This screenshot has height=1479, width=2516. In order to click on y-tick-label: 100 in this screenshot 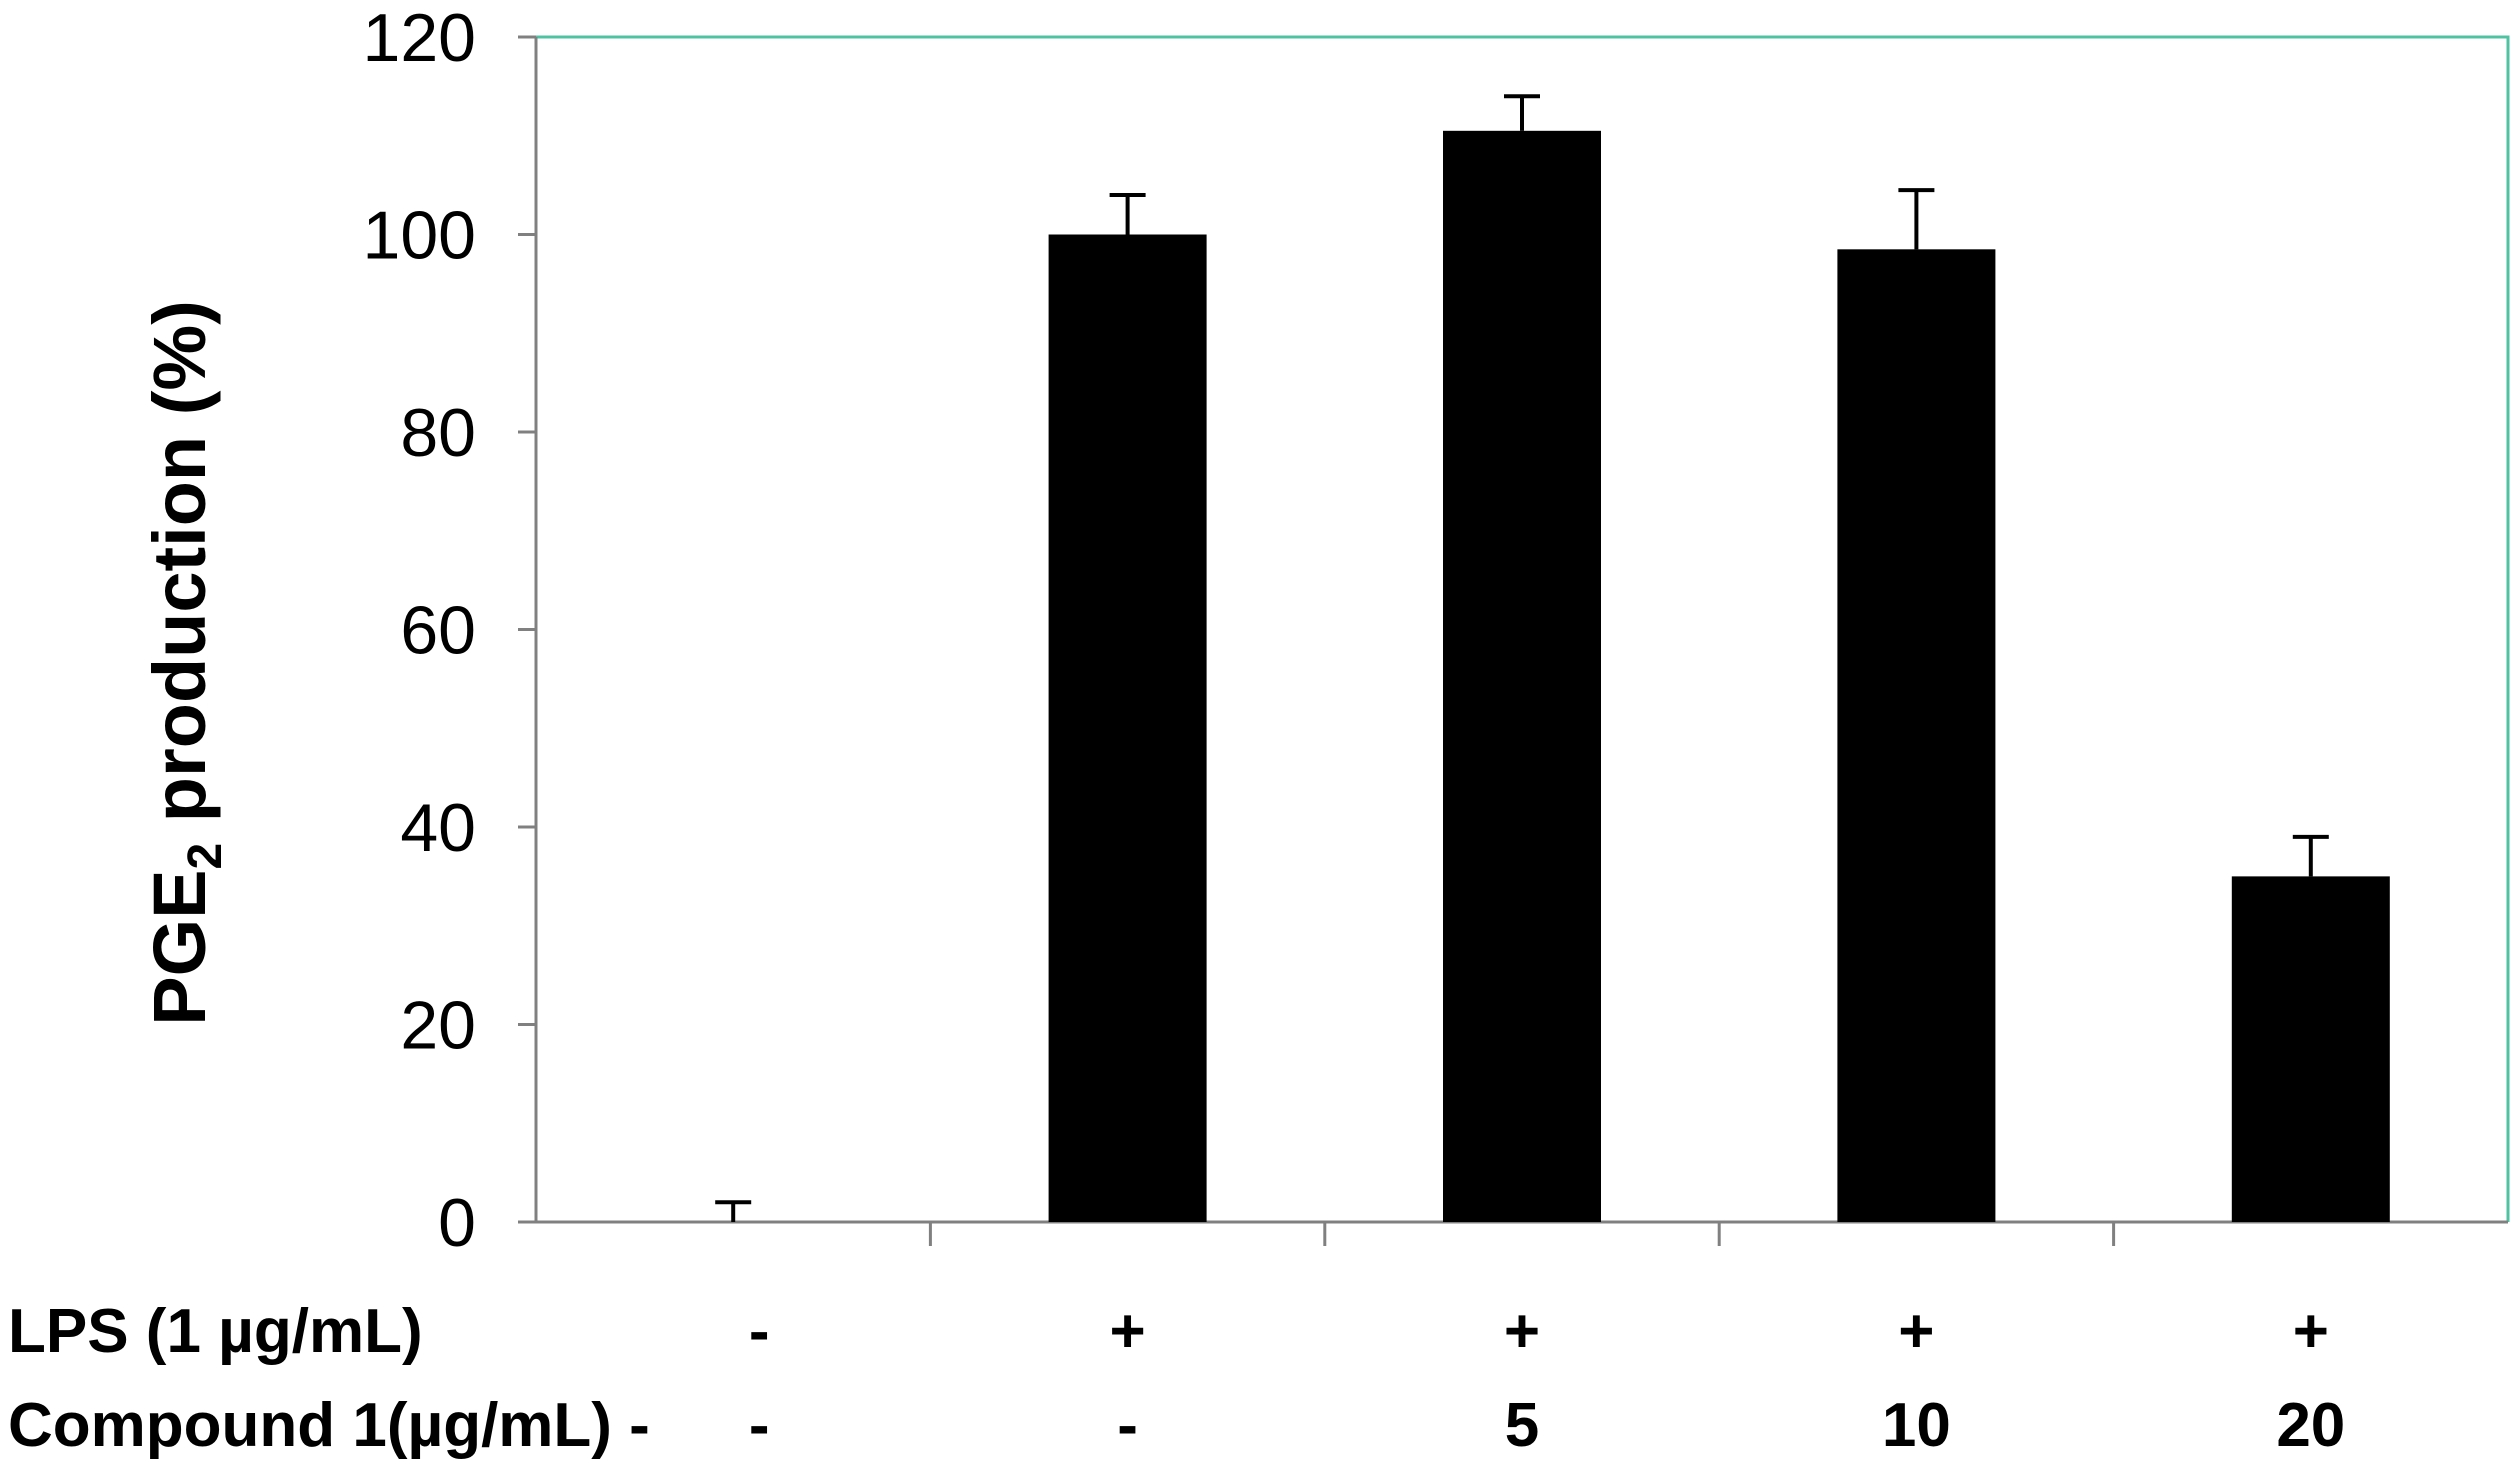, I will do `click(419, 236)`.